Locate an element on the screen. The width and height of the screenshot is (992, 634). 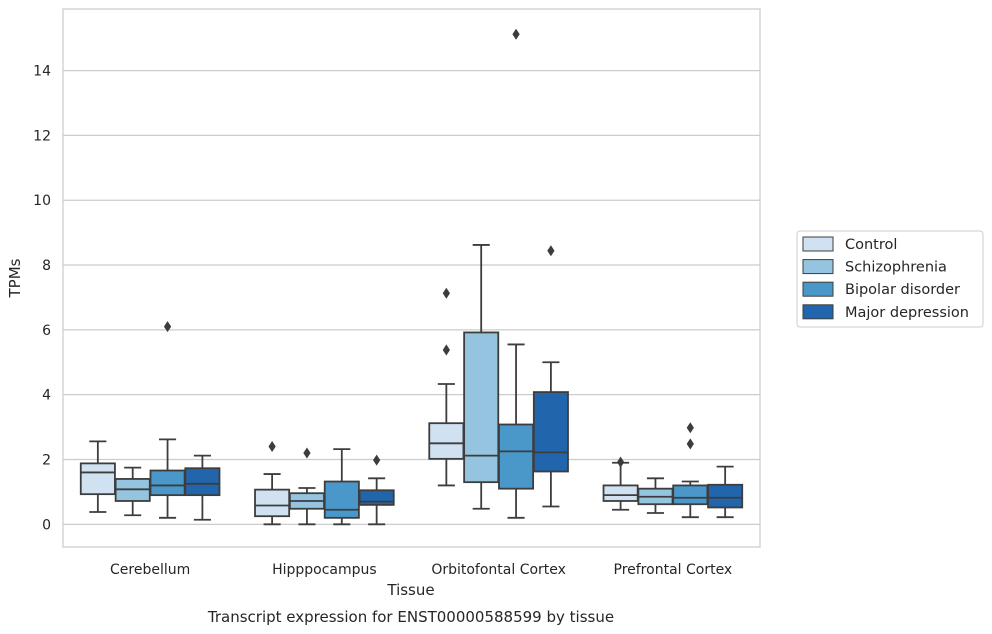
y-tick-label: 0 is located at coordinates (46, 525).